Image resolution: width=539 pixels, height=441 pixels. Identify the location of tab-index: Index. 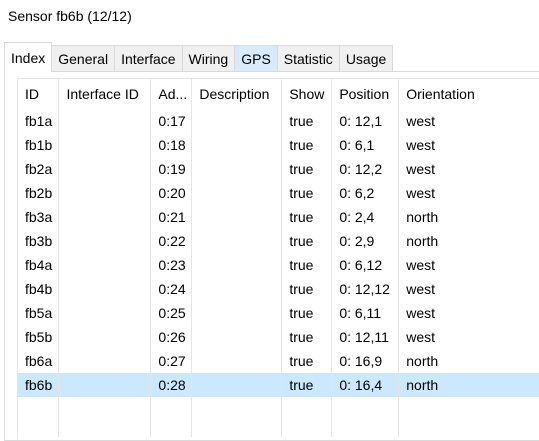
(28, 57).